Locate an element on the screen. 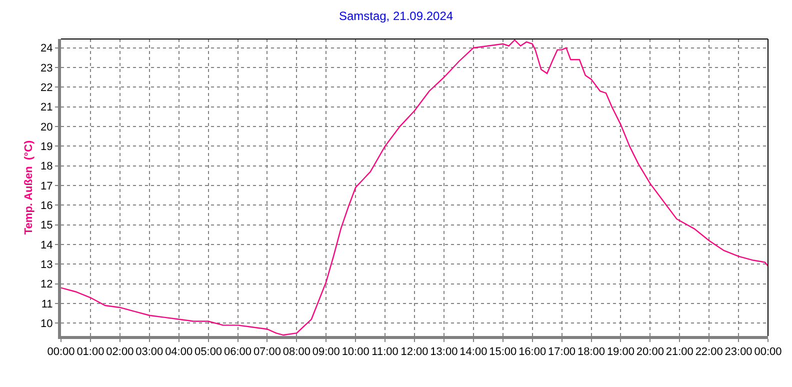 The image size is (792, 387). chart-title: Samstag, 21.09.2024 is located at coordinates (396, 16).